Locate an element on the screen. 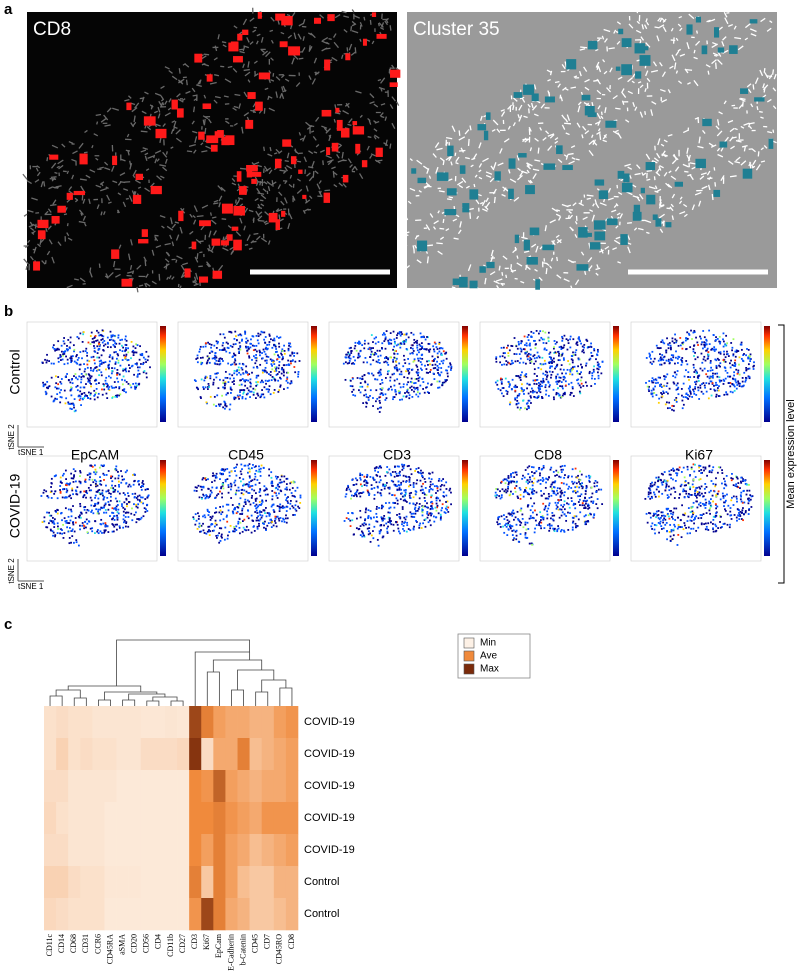 This screenshot has width=798, height=977. plot-frame is located at coordinates (92, 508).